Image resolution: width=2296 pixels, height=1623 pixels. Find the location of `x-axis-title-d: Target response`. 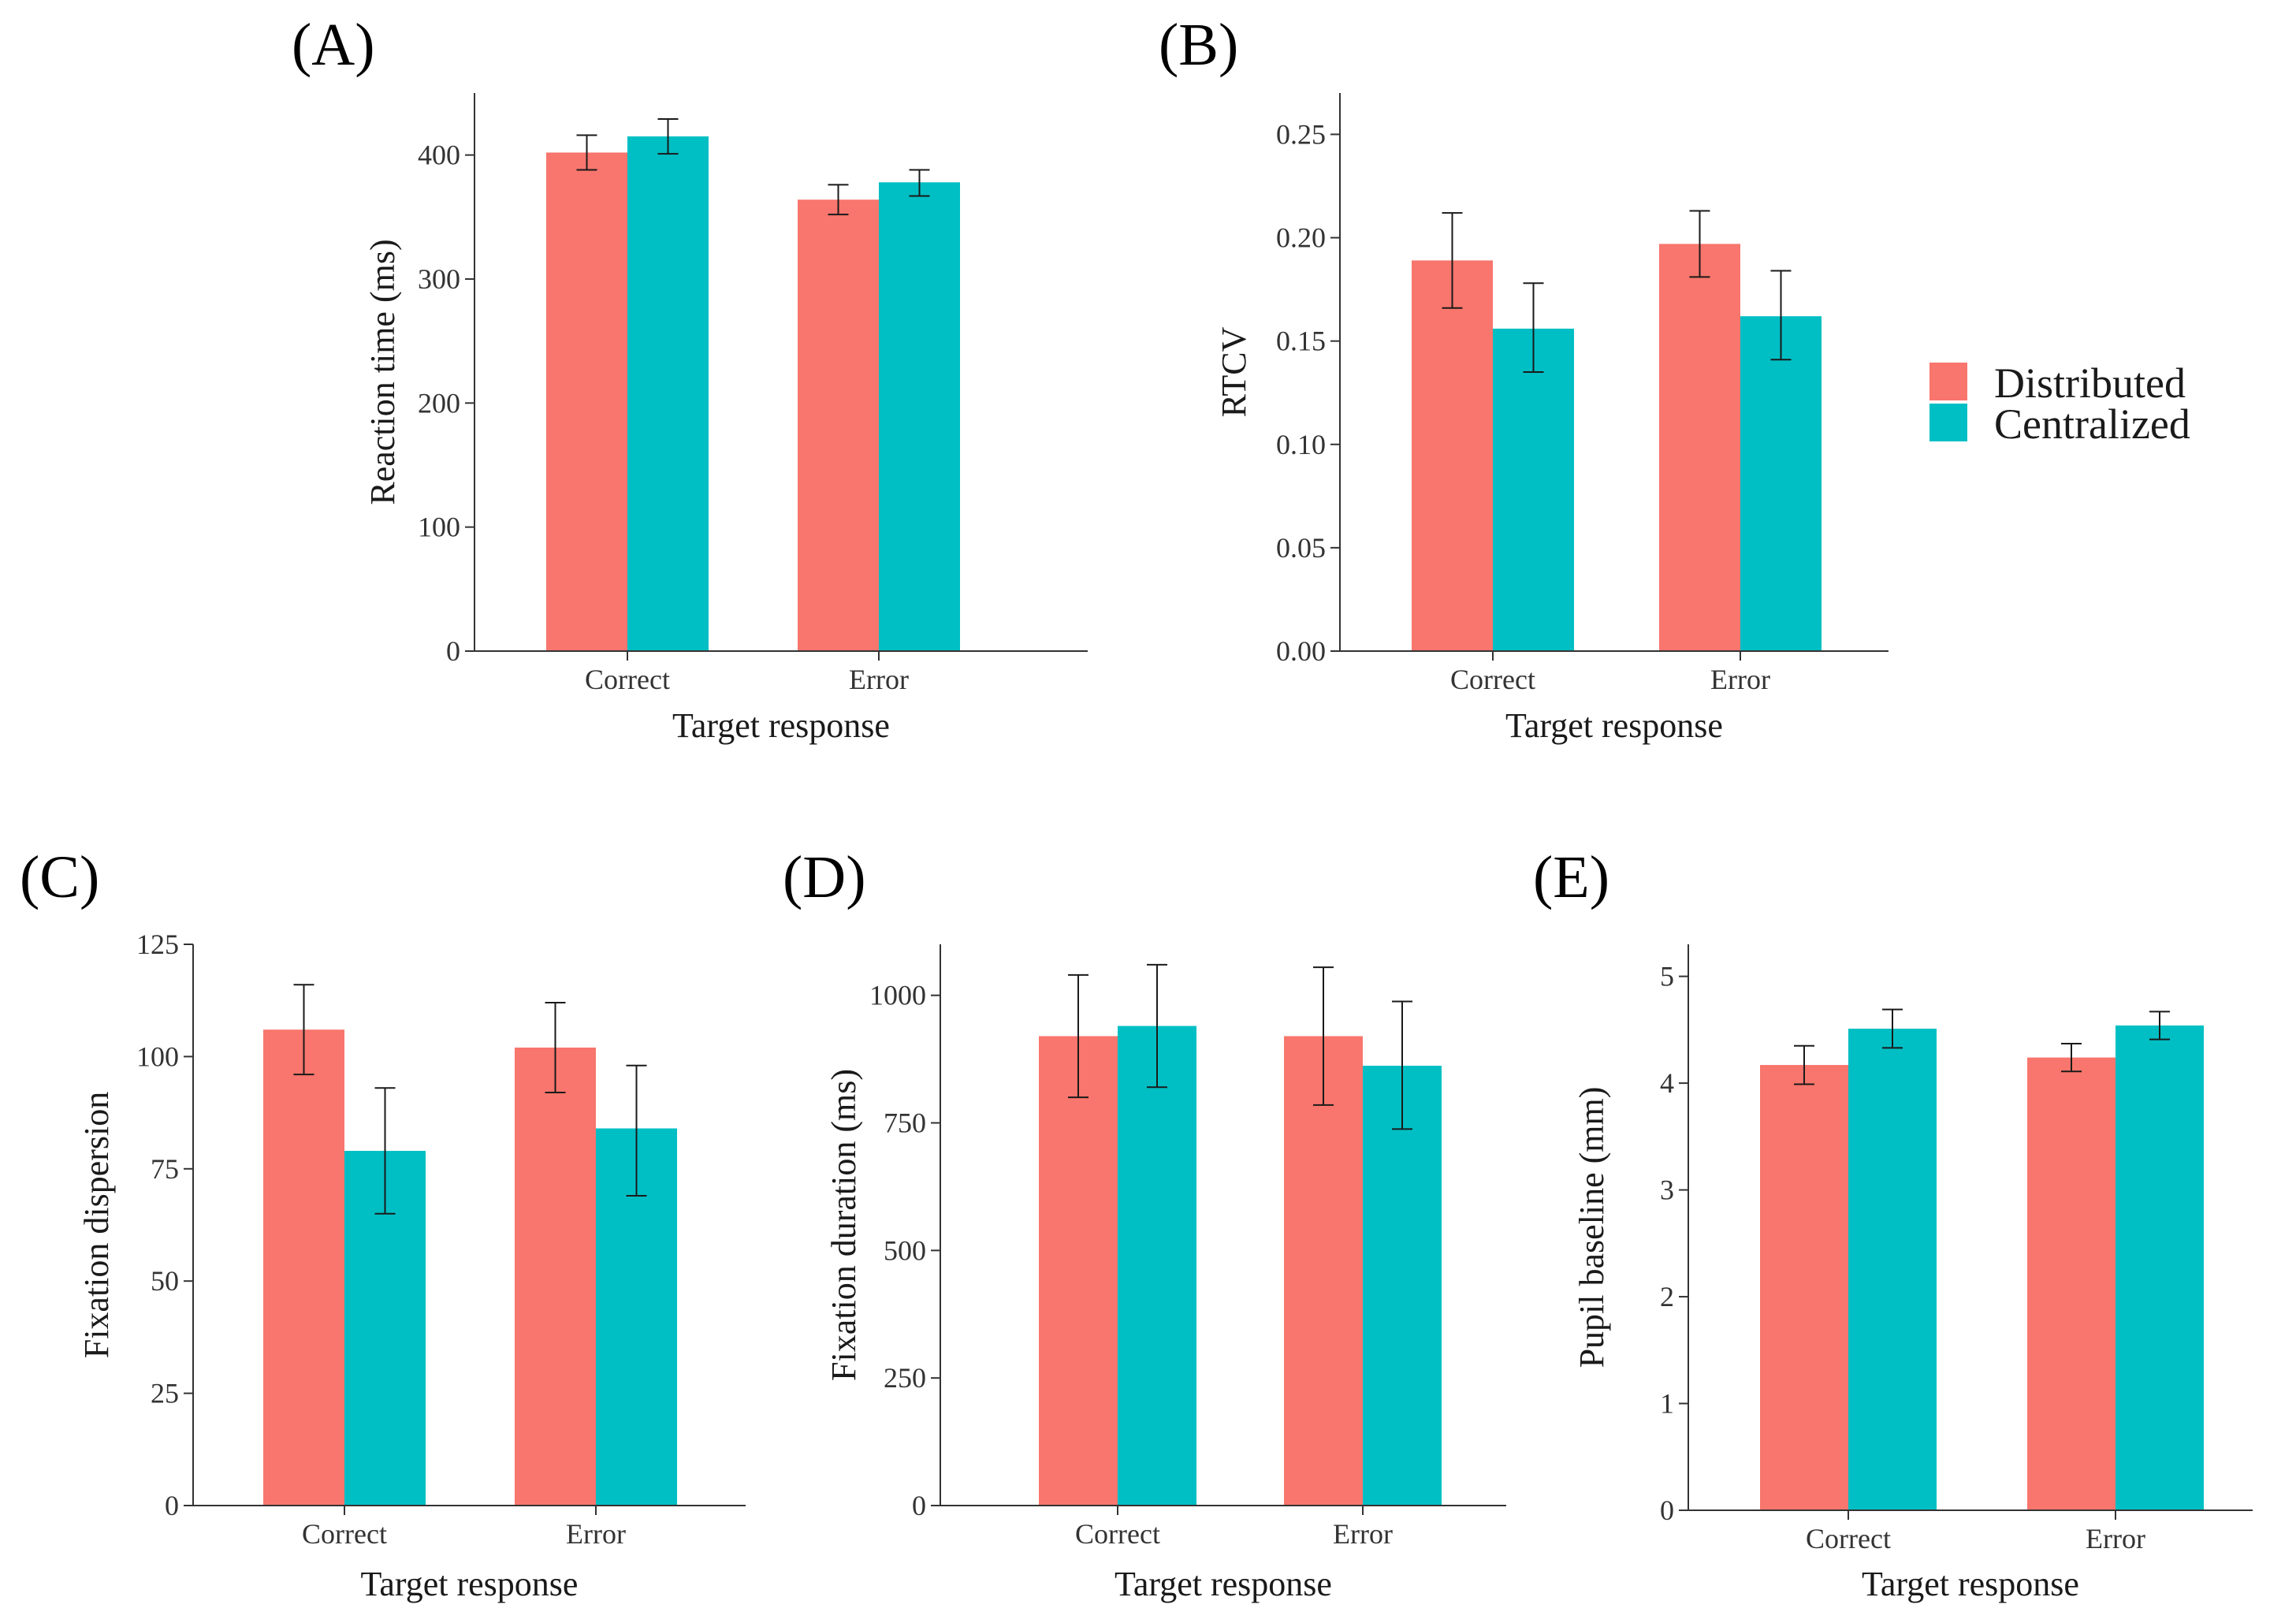

x-axis-title-d: Target response is located at coordinates (1223, 1584).